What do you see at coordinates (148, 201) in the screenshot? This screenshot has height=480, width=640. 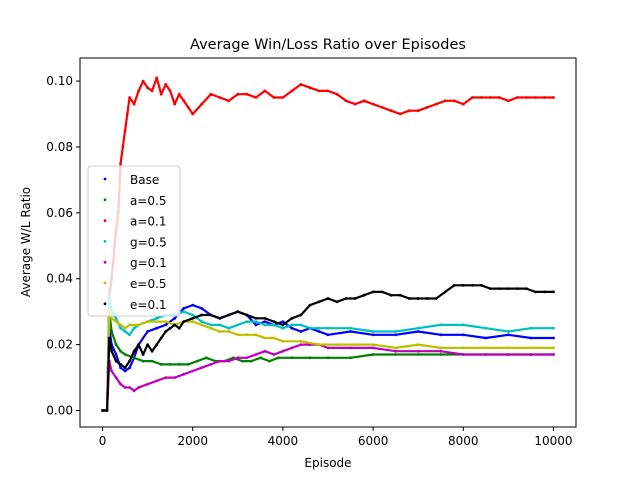 I see `legend-label: a=0.5` at bounding box center [148, 201].